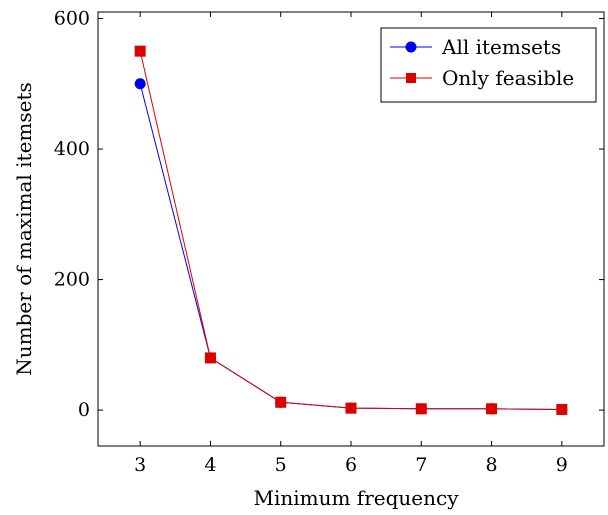 The height and width of the screenshot is (515, 608). I want to click on legend-box, so click(488, 65).